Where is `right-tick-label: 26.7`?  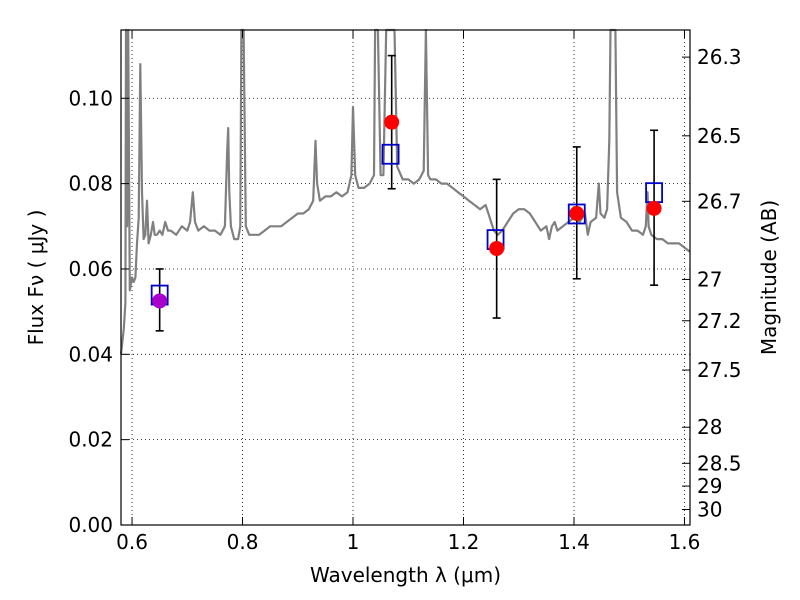
right-tick-label: 26.7 is located at coordinates (719, 201).